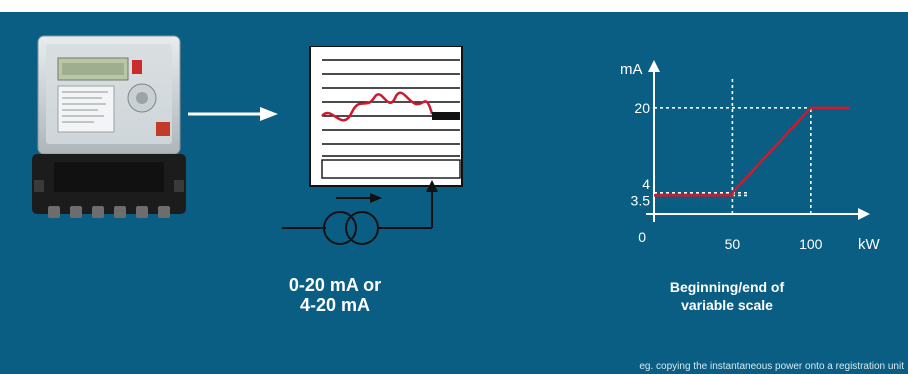 The height and width of the screenshot is (374, 908). Describe the element at coordinates (360, 212) in the screenshot. I see `current-transformer-icon` at that location.